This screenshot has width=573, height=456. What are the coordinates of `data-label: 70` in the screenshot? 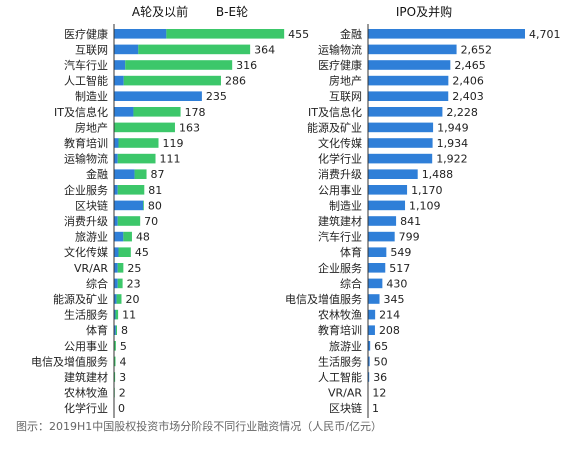 It's located at (151, 221).